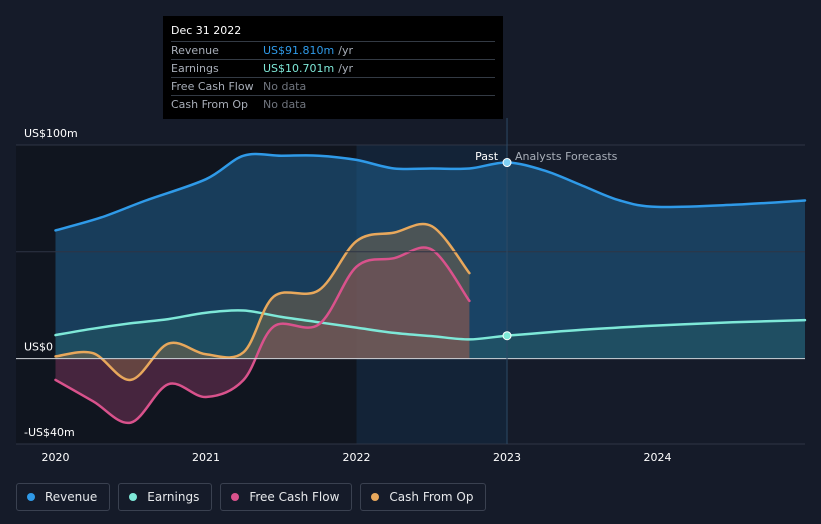 The width and height of the screenshot is (821, 524). What do you see at coordinates (71, 497) in the screenshot?
I see `legend-label: Revenue` at bounding box center [71, 497].